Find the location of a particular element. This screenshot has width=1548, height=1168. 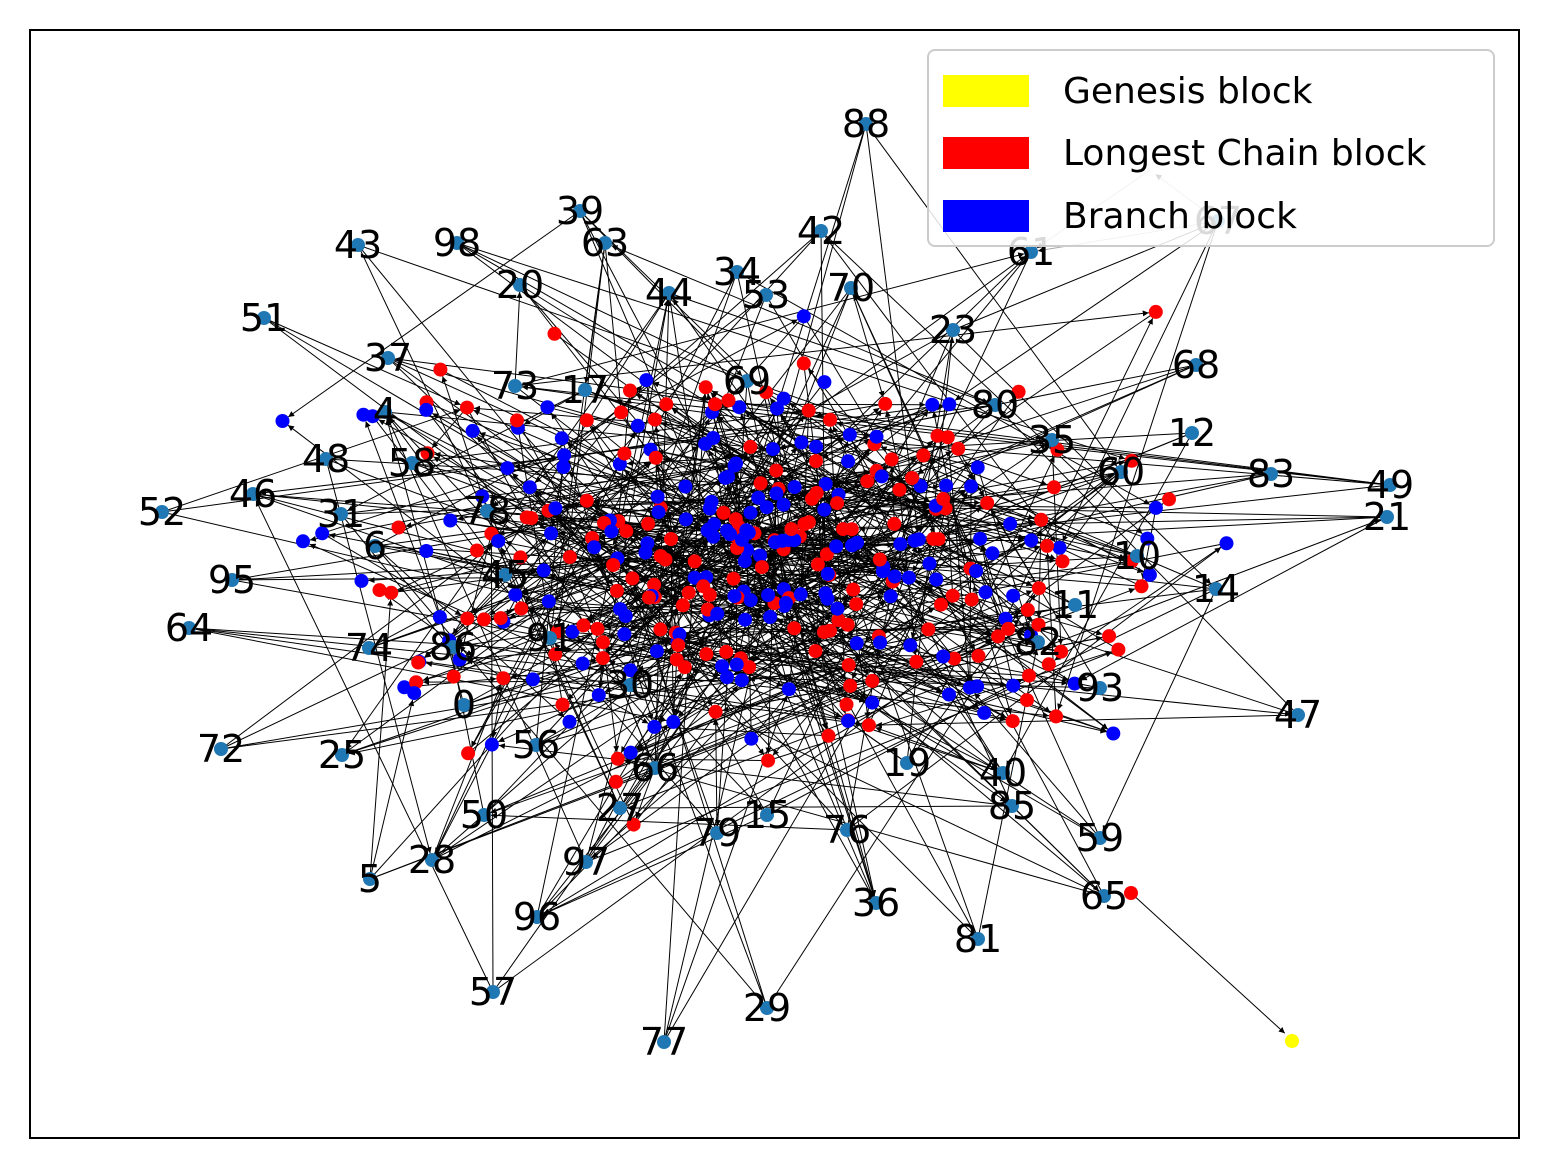

legend-swatch-branch is located at coordinates (986, 216).